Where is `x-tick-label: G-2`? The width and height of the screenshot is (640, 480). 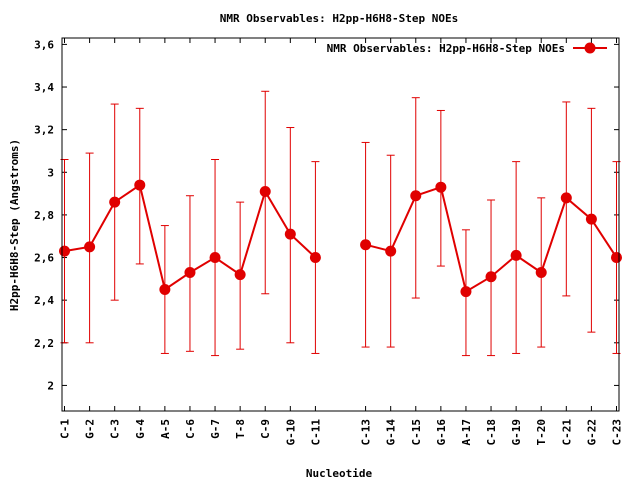 x-tick-label: G-2 is located at coordinates (90, 429).